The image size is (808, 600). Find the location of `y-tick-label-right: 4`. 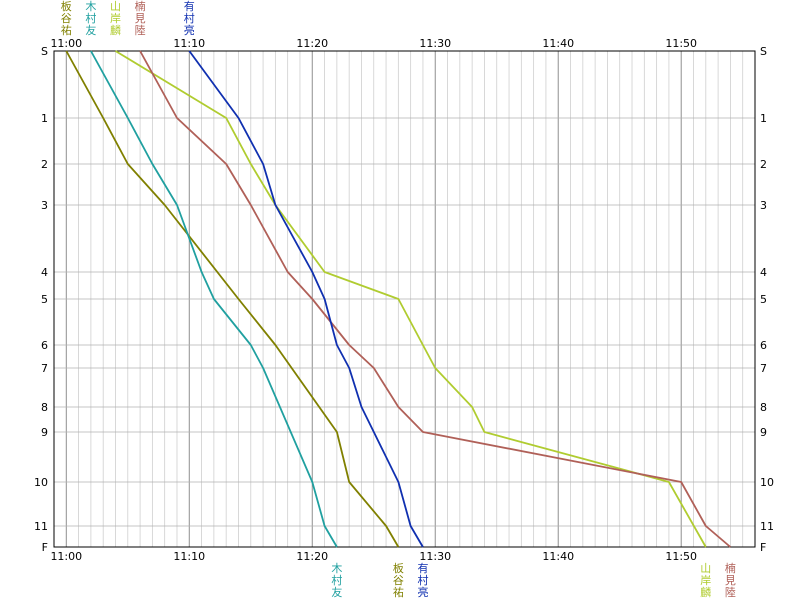

y-tick-label-right: 4 is located at coordinates (763, 272).